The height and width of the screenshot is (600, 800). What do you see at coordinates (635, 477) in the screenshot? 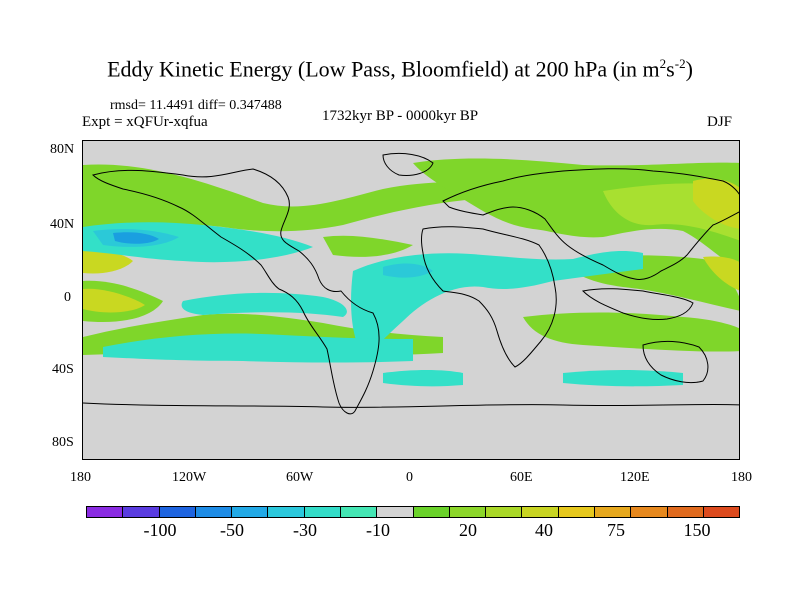
I see `x-tick-label: 120E` at bounding box center [635, 477].